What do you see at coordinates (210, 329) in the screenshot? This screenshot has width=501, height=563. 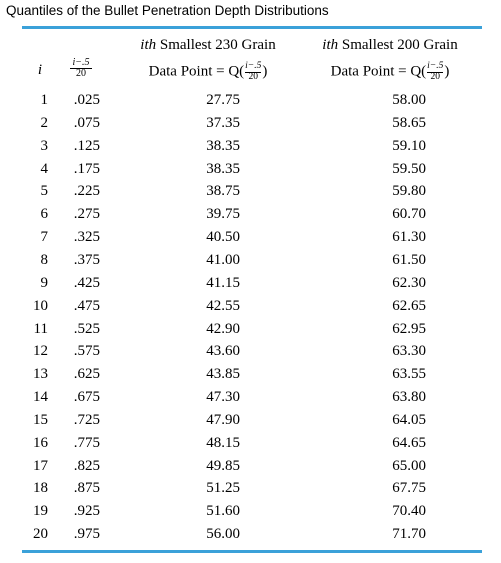 I see `row-230-grain: 42.90` at bounding box center [210, 329].